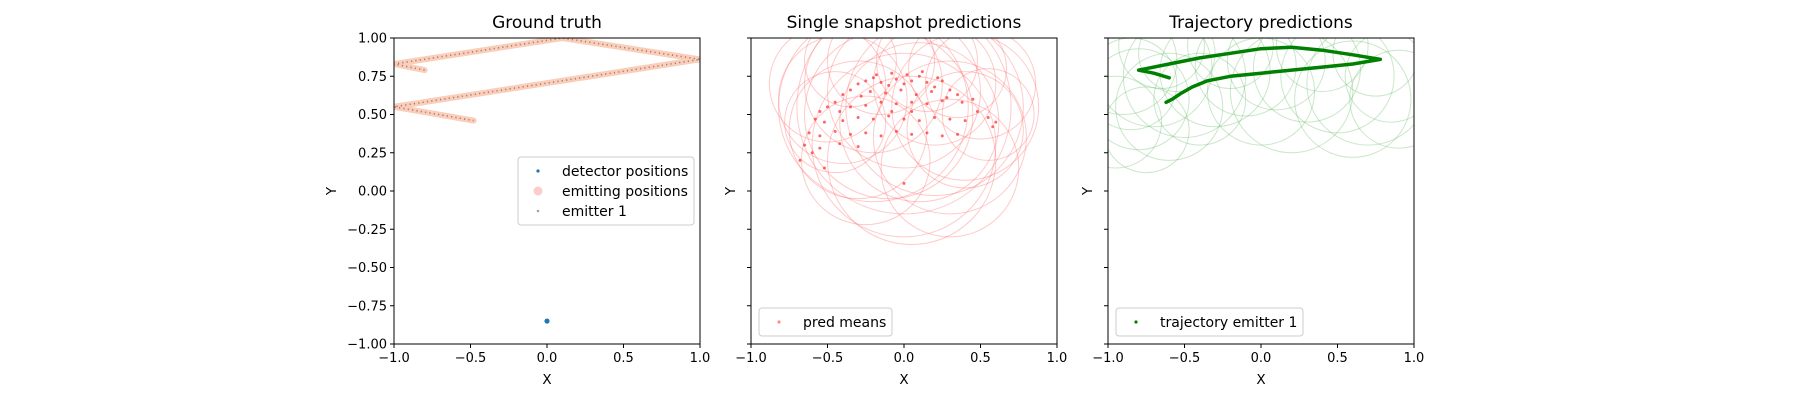 The width and height of the screenshot is (1800, 400). What do you see at coordinates (367, 345) in the screenshot?
I see `y-tick-label: −1.00` at bounding box center [367, 345].